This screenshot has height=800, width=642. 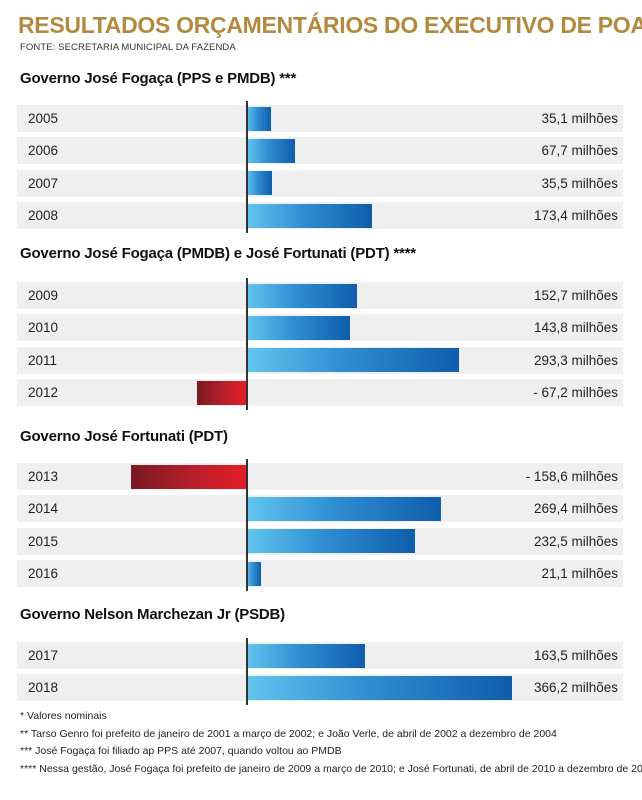 What do you see at coordinates (158, 78) in the screenshot?
I see `group-title: Governo José Fogaça (PPS e PMDB) ***` at bounding box center [158, 78].